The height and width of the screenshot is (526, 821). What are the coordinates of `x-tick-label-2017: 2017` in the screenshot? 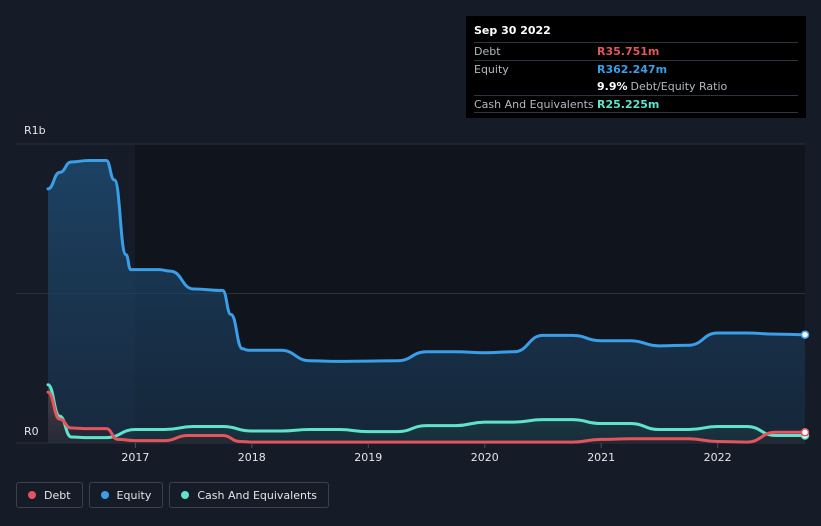 It's located at (135, 457).